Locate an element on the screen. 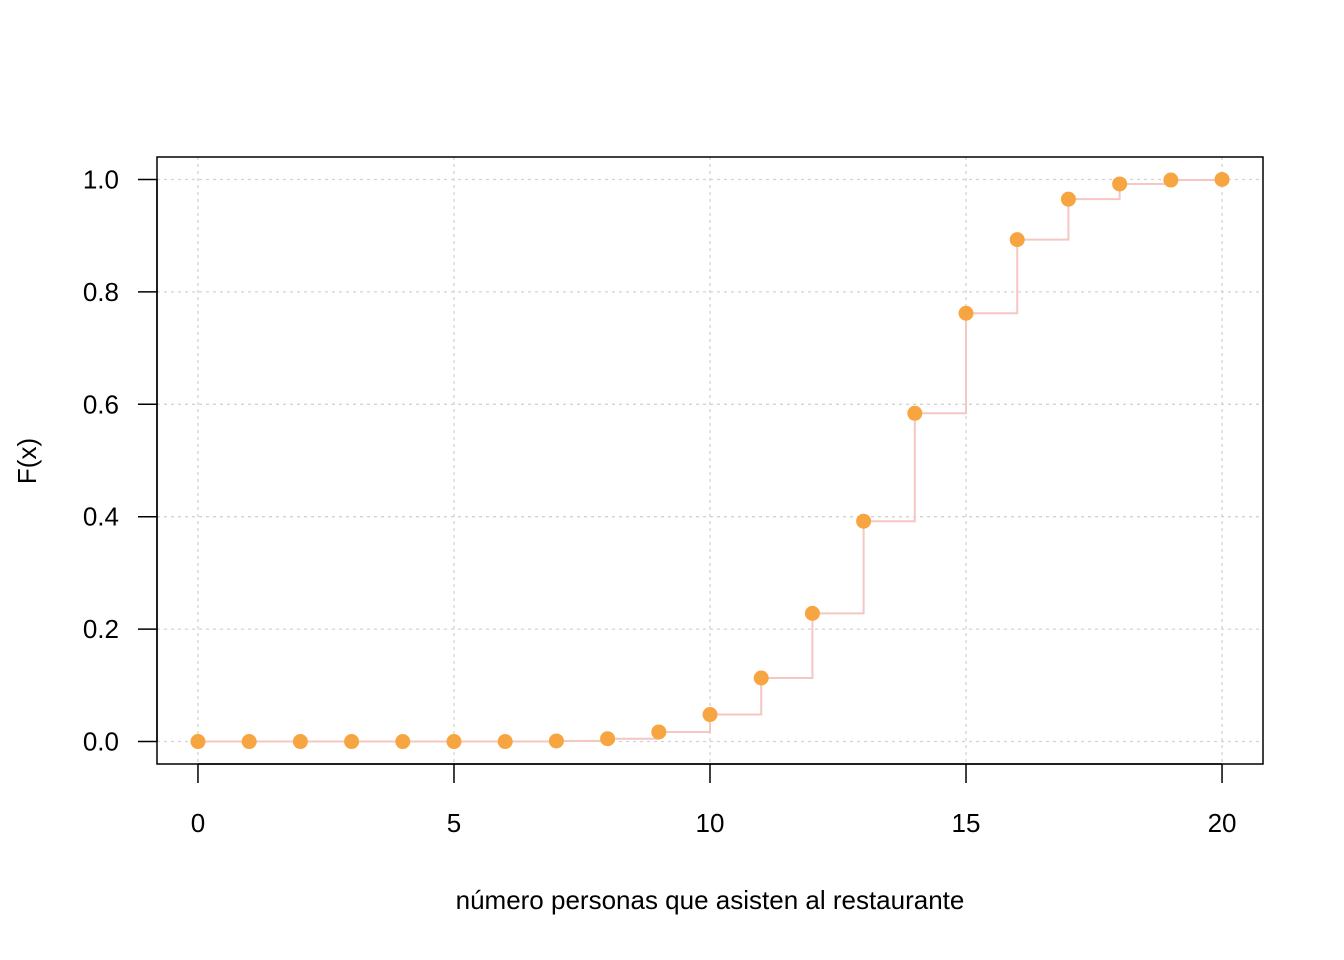  x-axis: 0 5 10 15 20 is located at coordinates (714, 800).